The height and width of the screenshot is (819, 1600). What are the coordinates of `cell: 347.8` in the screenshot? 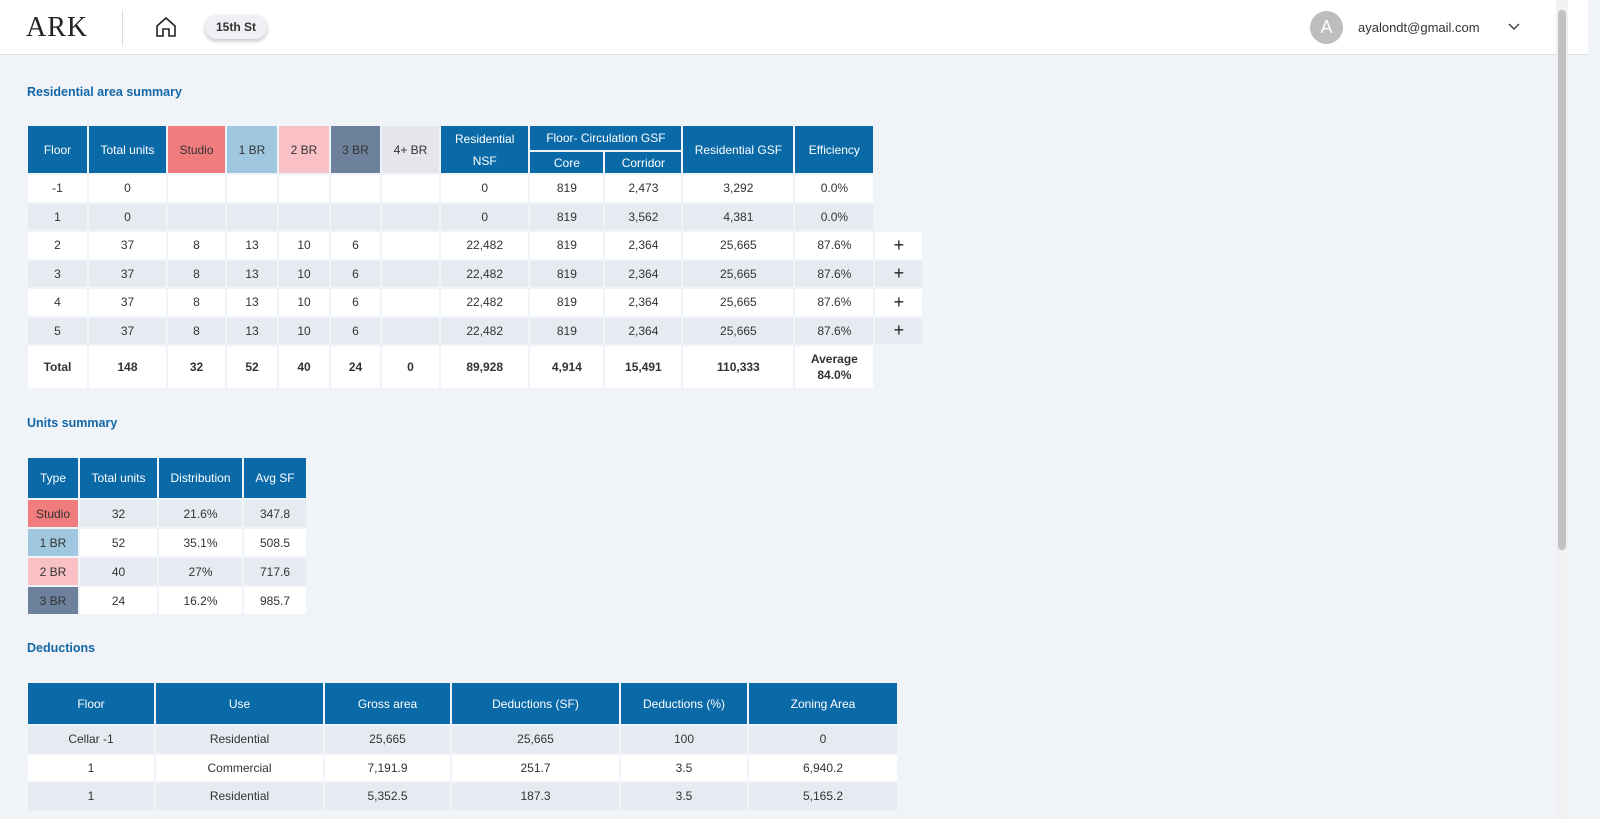 It's located at (275, 513).